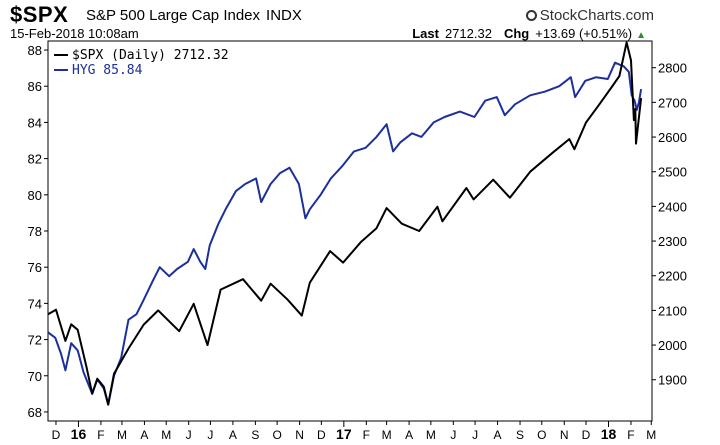 This screenshot has height=445, width=720. Describe the element at coordinates (284, 15) in the screenshot. I see `exchange-label: INDX` at that location.